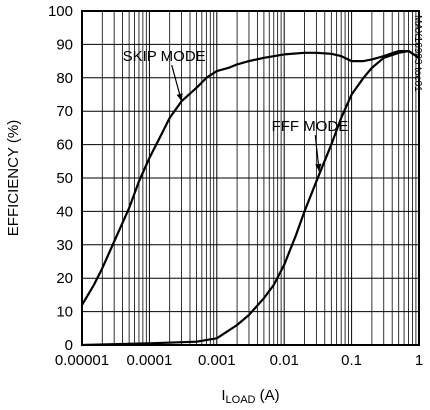 This screenshot has width=430, height=410. I want to click on x-axis-title-subscript: LOAD, so click(241, 400).